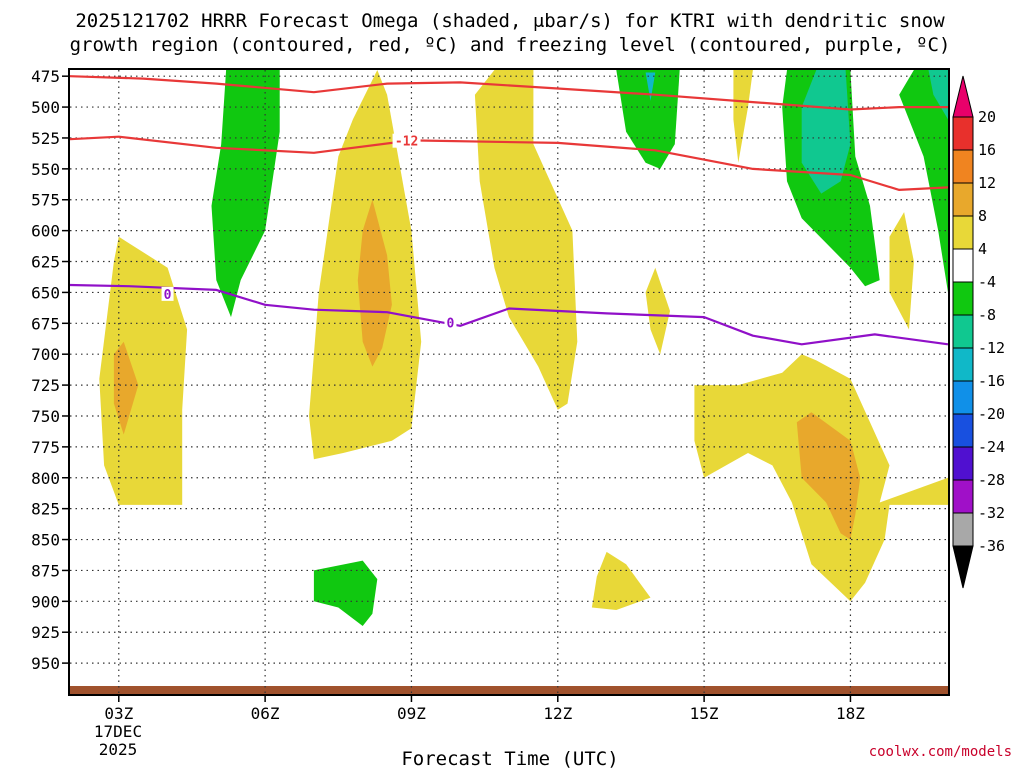 The image size is (1024, 768). What do you see at coordinates (963, 96) in the screenshot?
I see `colorbar-top-arrow` at bounding box center [963, 96].